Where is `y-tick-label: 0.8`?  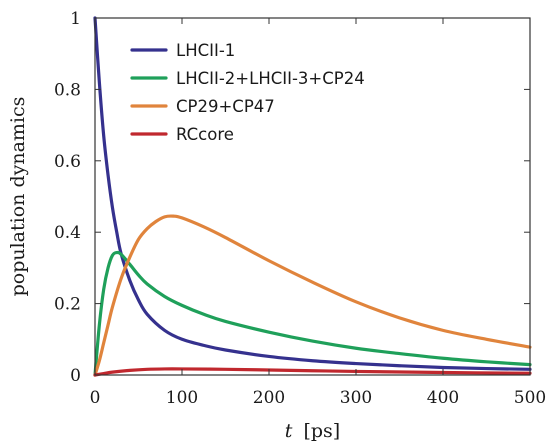
y-tick-label: 0.8 is located at coordinates (67, 90).